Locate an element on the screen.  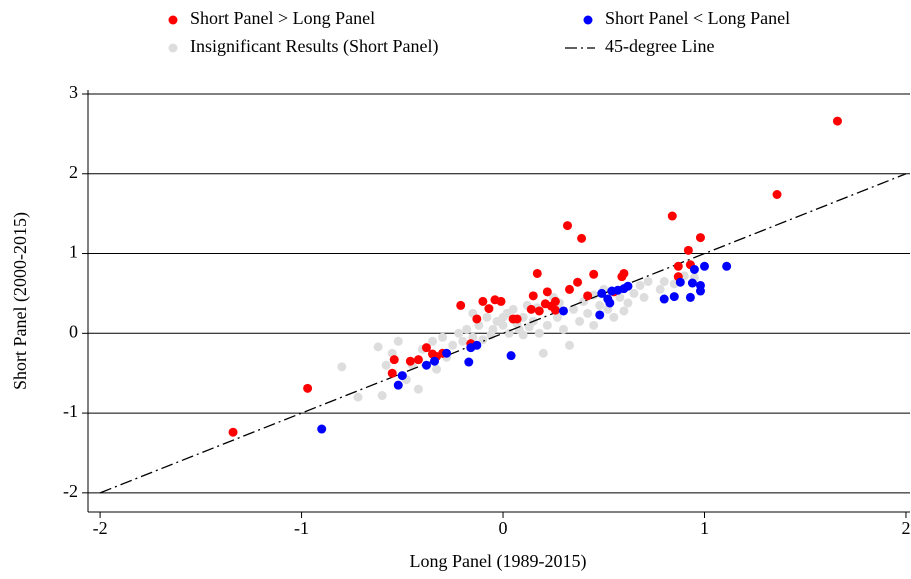
legend-label: Short Panel > Long Panel is located at coordinates (282, 18).